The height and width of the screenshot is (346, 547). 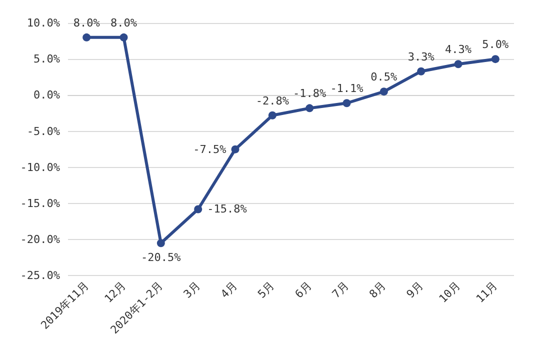 What do you see at coordinates (192, 290) in the screenshot?
I see `x-tick-label: 3月` at bounding box center [192, 290].